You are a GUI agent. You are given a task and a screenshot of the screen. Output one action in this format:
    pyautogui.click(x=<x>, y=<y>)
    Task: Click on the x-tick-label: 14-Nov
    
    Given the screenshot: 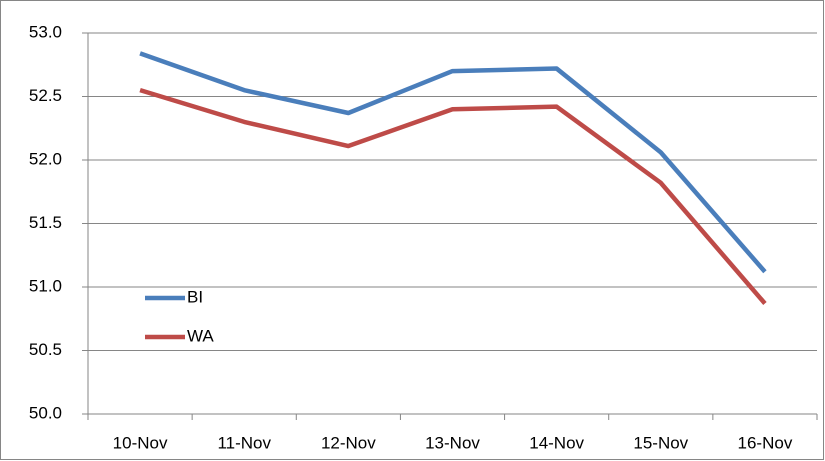 What is the action you would take?
    pyautogui.click(x=556, y=442)
    